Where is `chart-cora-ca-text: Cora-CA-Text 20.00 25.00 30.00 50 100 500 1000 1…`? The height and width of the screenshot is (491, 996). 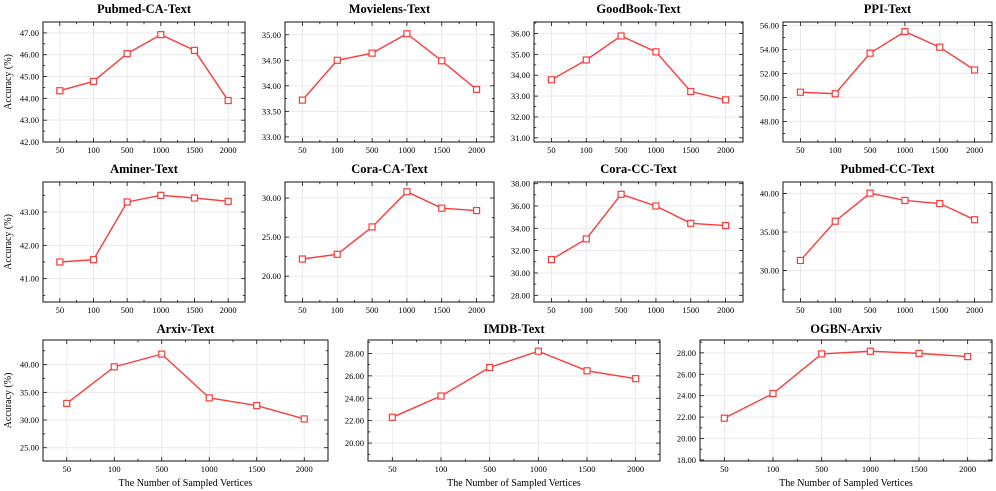 chart-cora-ca-text: Cora-CA-Text 20.00 25.00 30.00 50 100 500 1000 1… is located at coordinates (378, 238).